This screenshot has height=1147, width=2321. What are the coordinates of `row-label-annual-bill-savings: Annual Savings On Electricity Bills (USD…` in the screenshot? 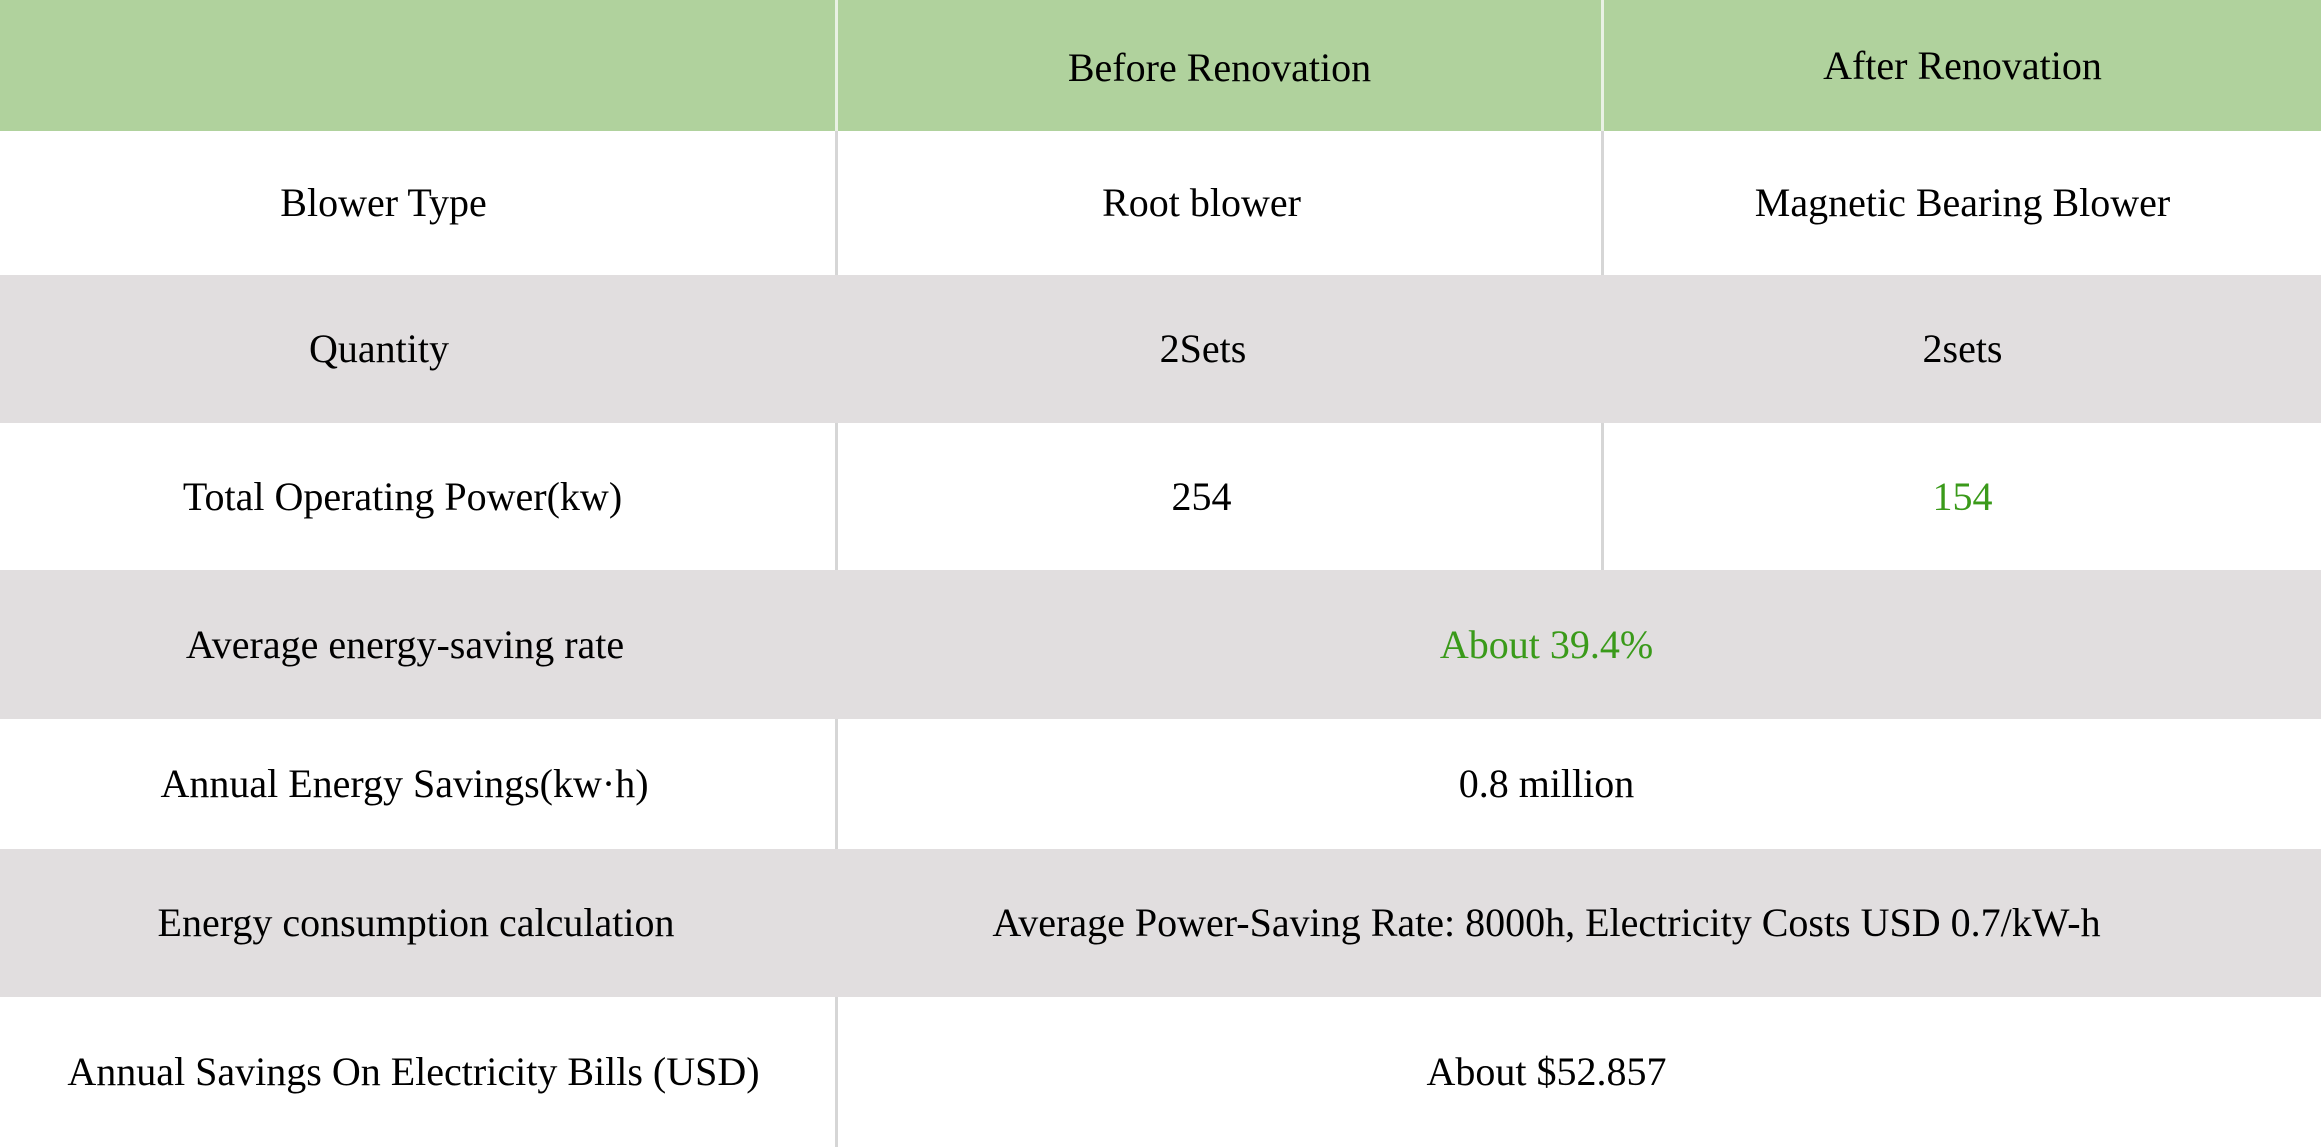 It's located at (419, 1072).